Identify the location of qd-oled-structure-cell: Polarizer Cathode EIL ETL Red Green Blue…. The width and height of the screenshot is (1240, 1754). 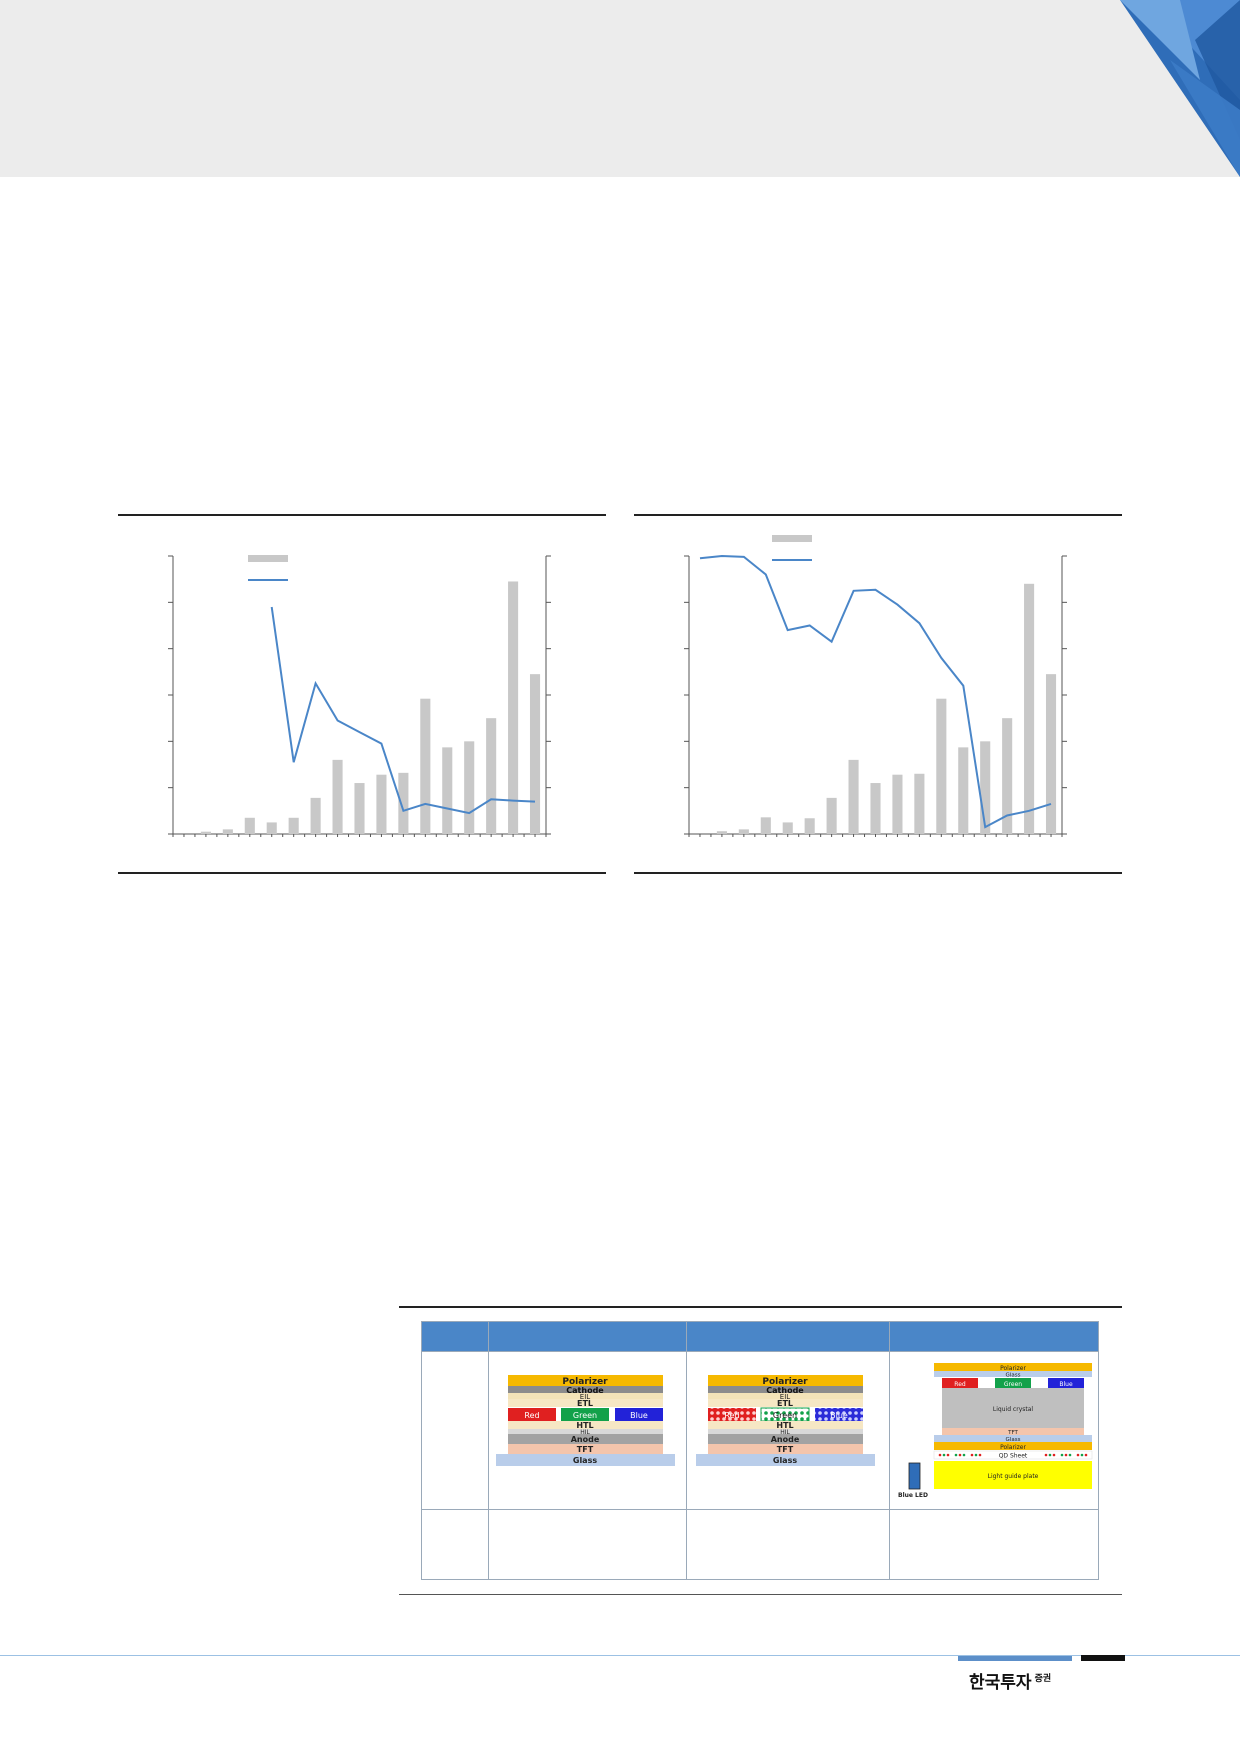
(788, 1430).